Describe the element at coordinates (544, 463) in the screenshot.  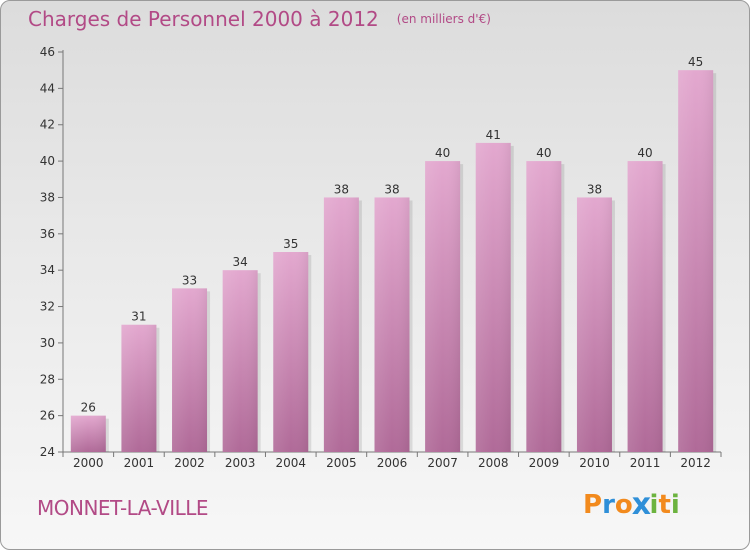
I see `x-tick-label: 2009` at that location.